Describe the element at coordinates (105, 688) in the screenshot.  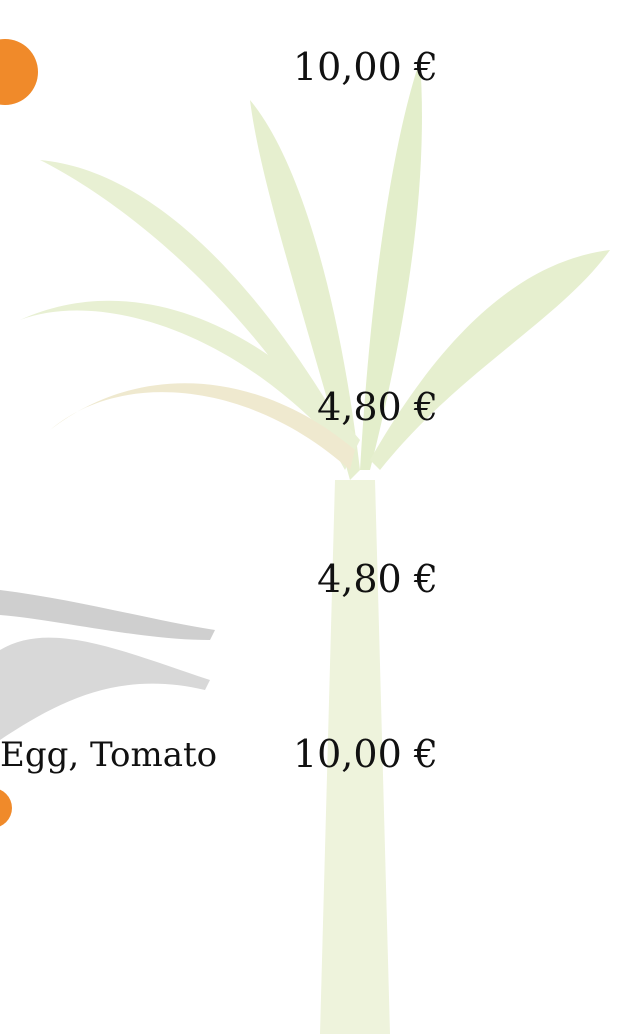
I see `eye` at that location.